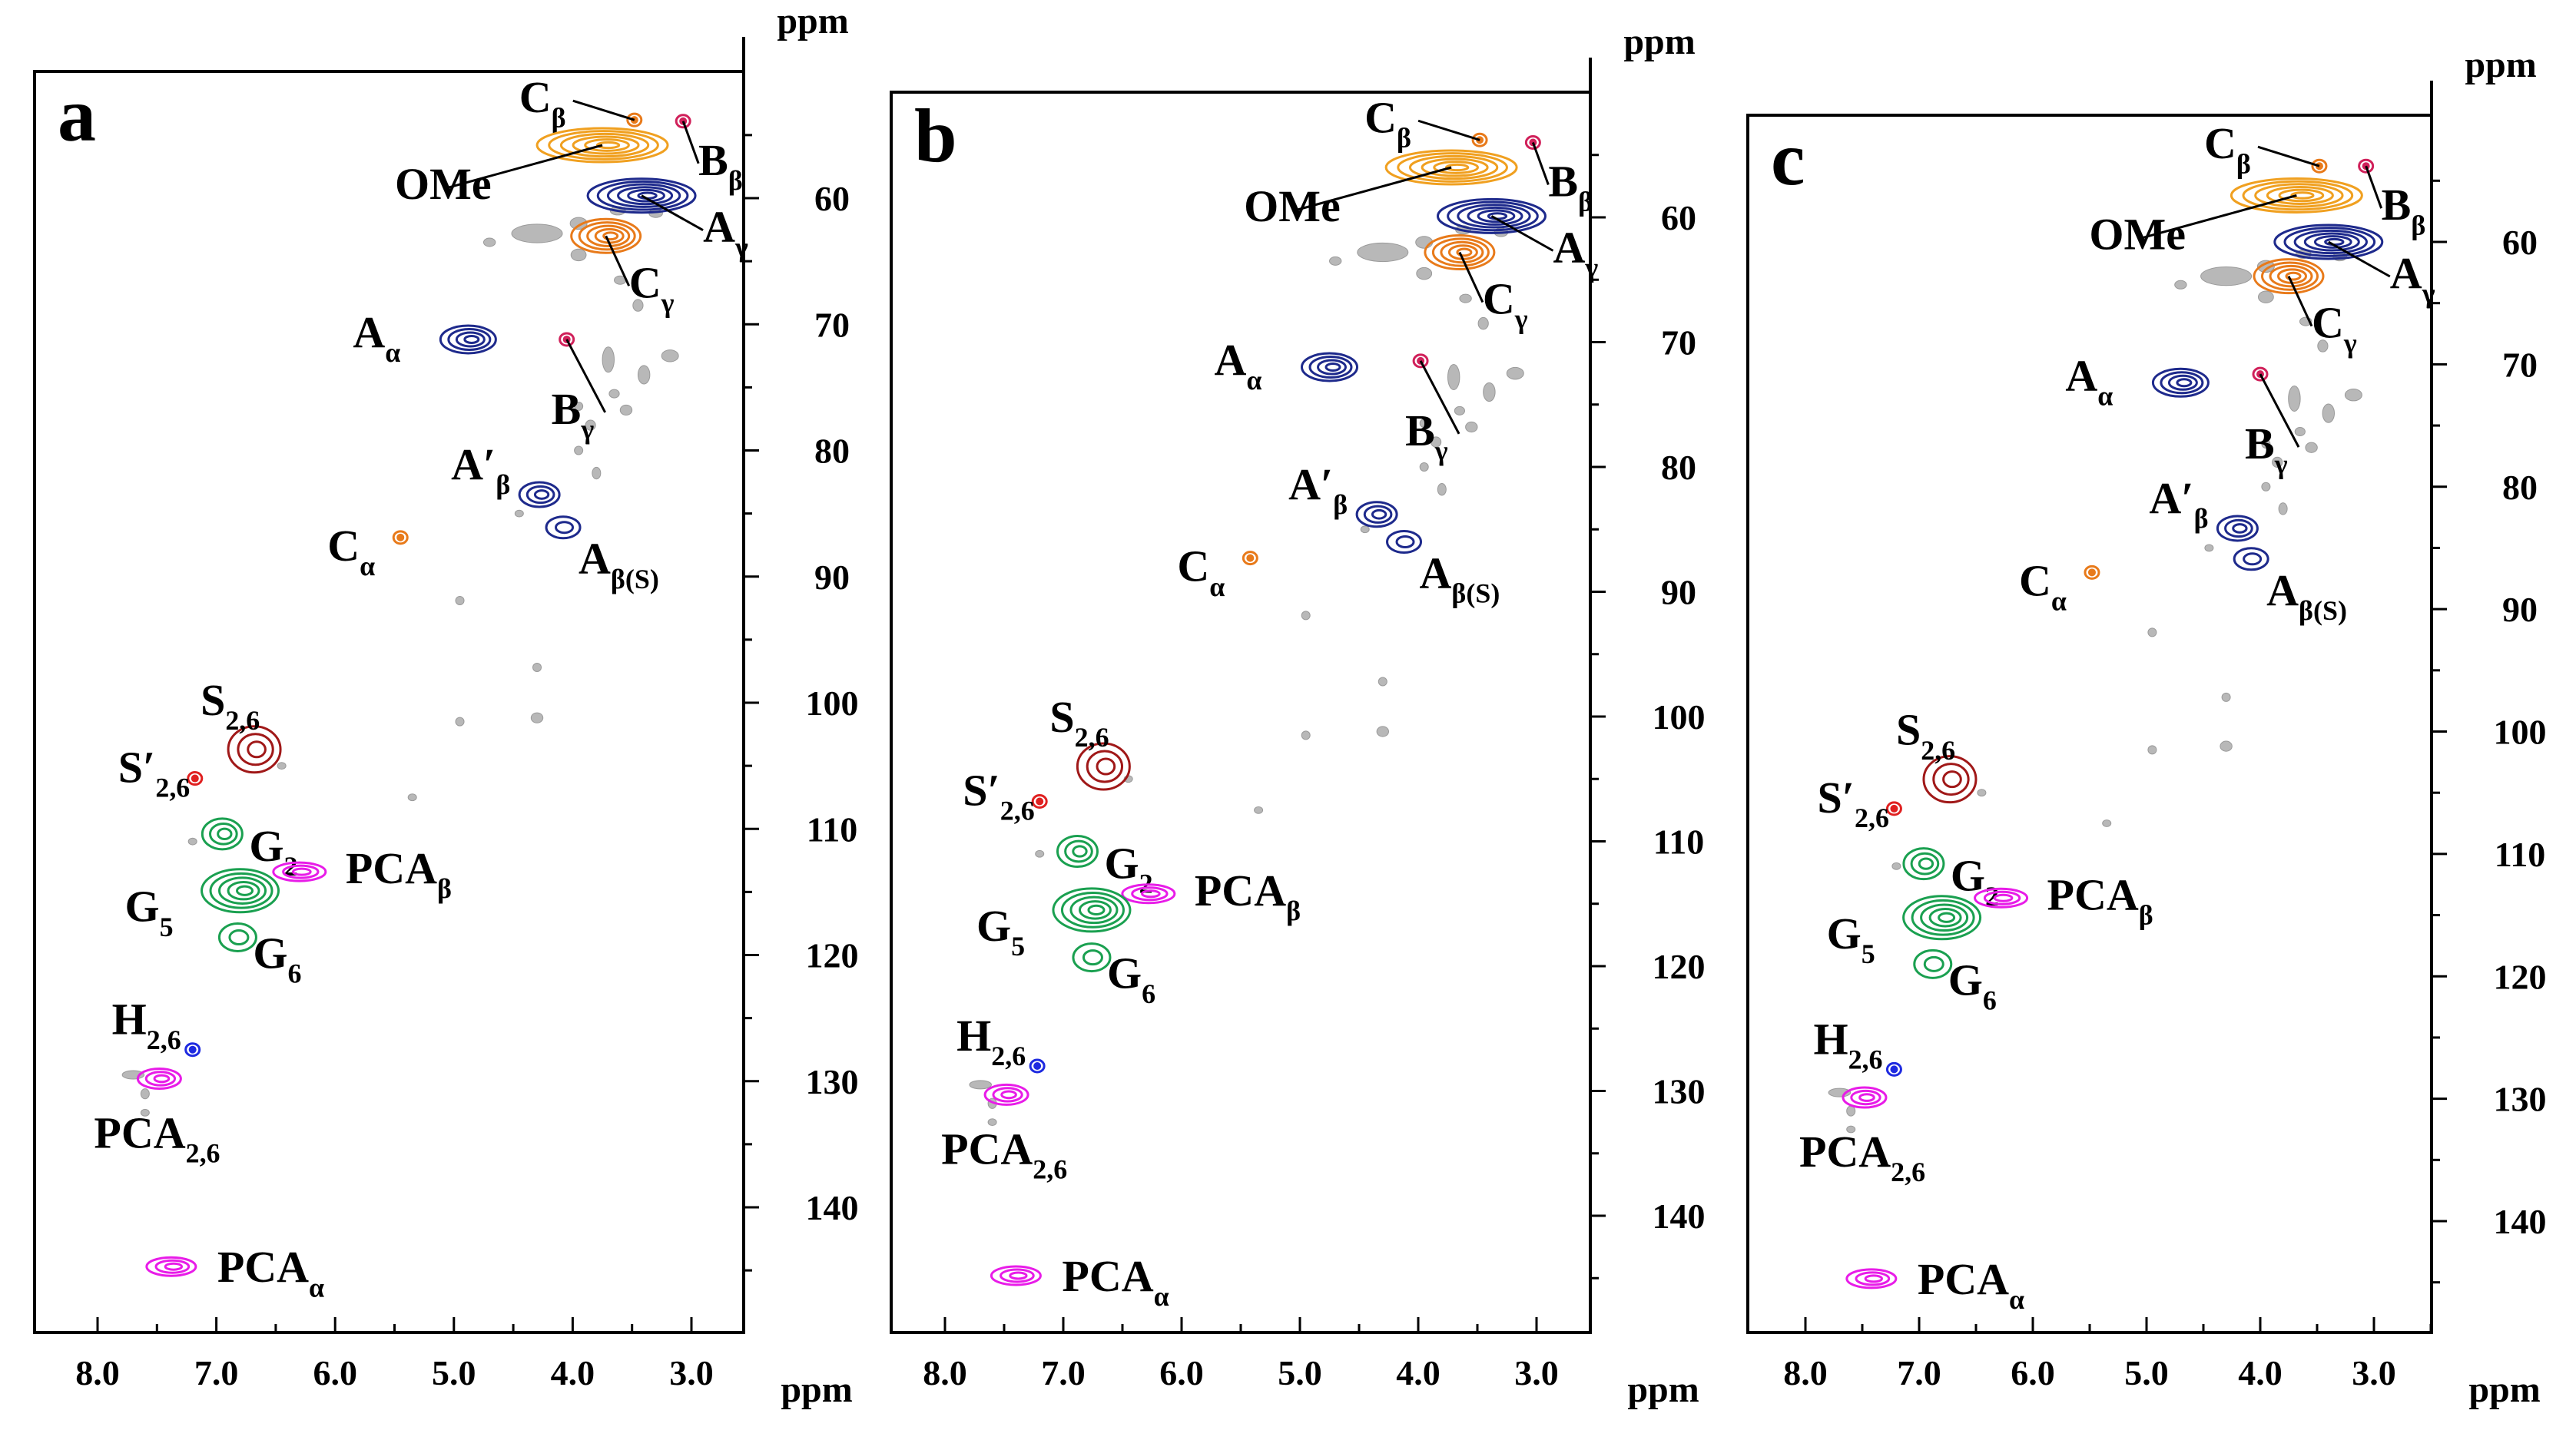 The image size is (2576, 1450). I want to click on peak-label-H2,6: H2,6, so click(991, 1041).